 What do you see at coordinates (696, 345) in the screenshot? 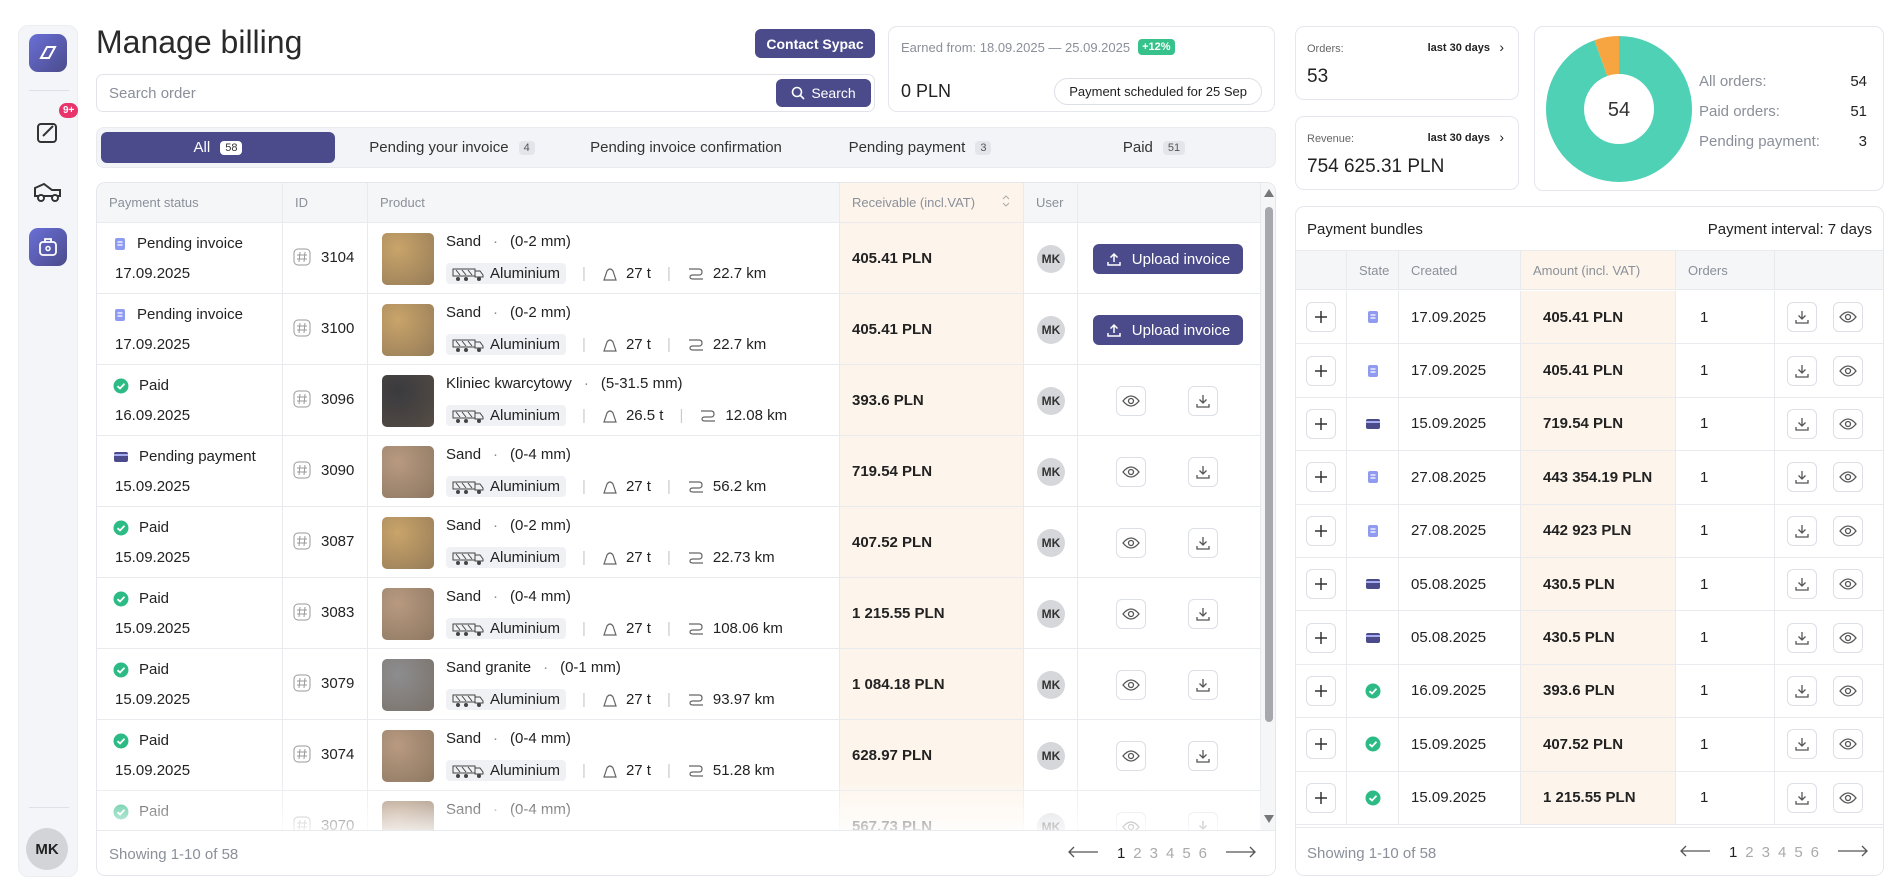
I see `route-icon` at bounding box center [696, 345].